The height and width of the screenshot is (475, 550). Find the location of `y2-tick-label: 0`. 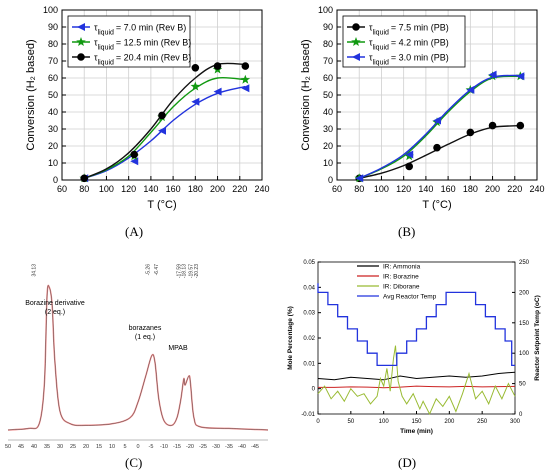

y2-tick-label: 0 is located at coordinates (521, 415).